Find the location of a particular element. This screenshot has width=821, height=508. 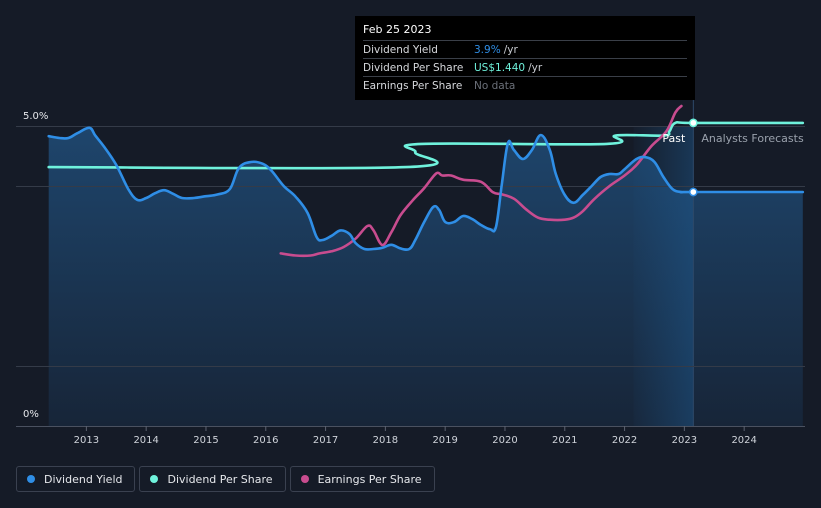

x-tick-label: 2017 is located at coordinates (325, 440).